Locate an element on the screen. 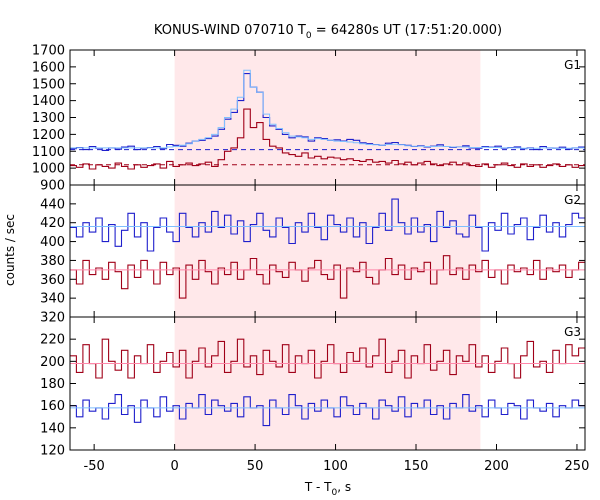  panel-g1-ytick-label: 1200 is located at coordinates (48, 135).